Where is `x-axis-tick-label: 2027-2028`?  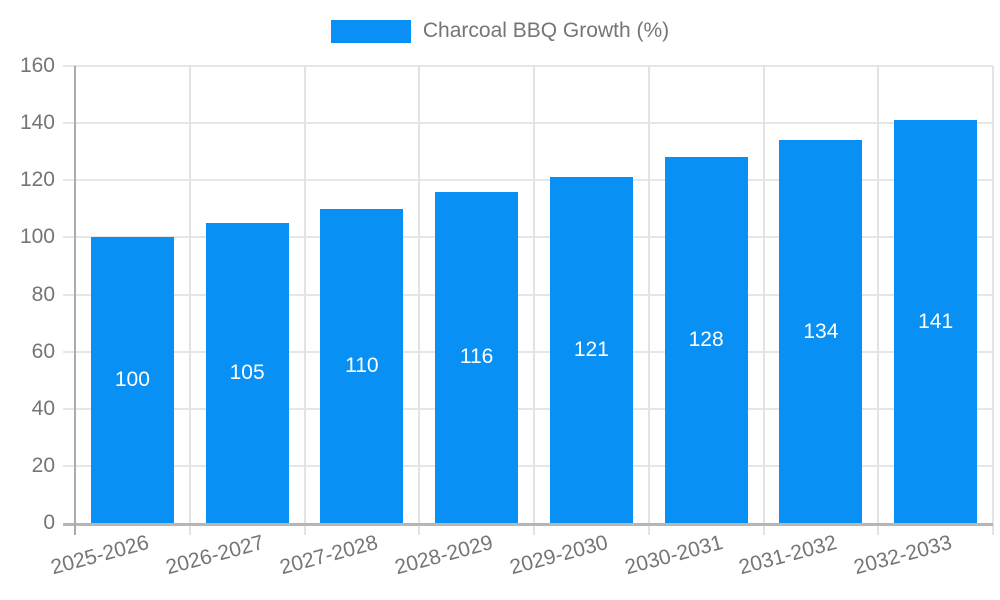
x-axis-tick-label: 2027-2028 is located at coordinates (329, 555).